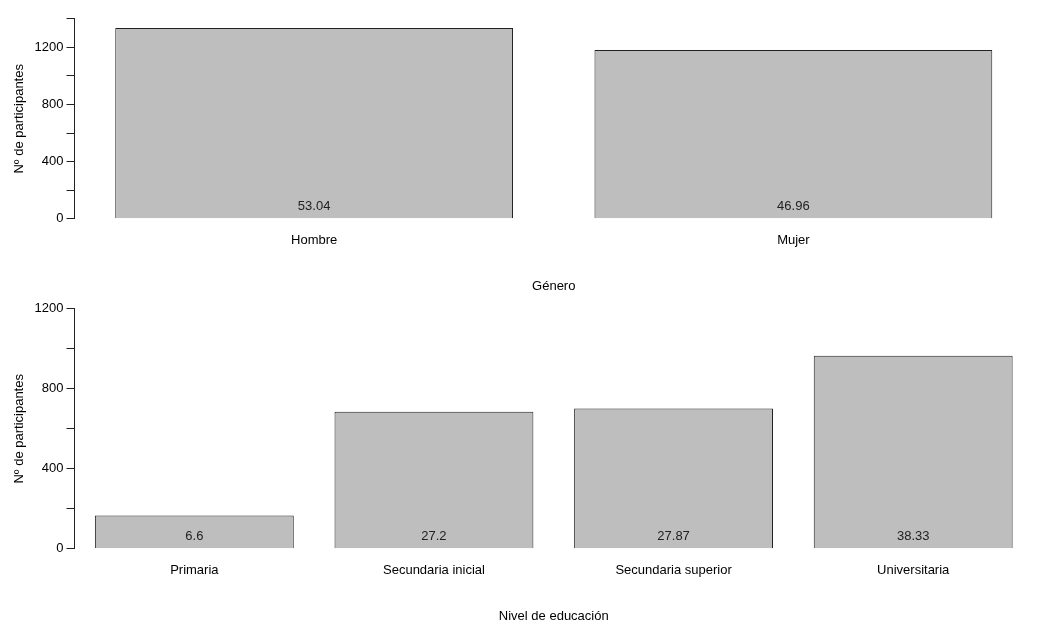 This screenshot has height=641, width=1041. Describe the element at coordinates (195, 570) in the screenshot. I see `x-tick-label: Primaria` at that location.